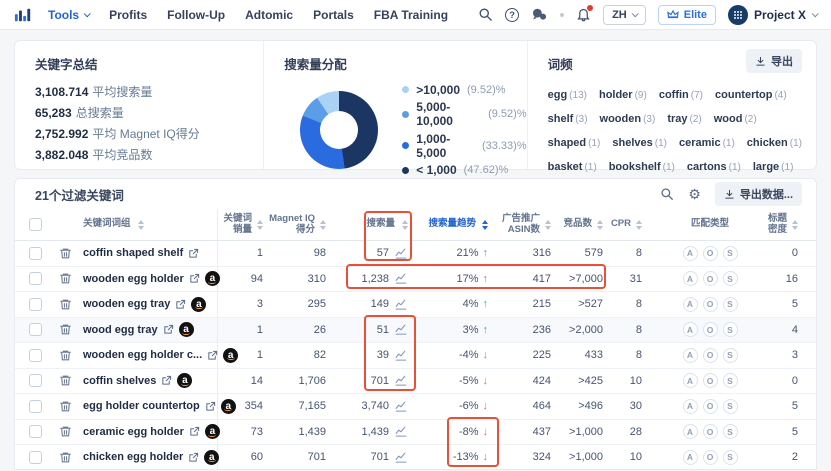 The image size is (831, 471). What do you see at coordinates (694, 194) in the screenshot?
I see `gear-icon: ⚙` at bounding box center [694, 194].